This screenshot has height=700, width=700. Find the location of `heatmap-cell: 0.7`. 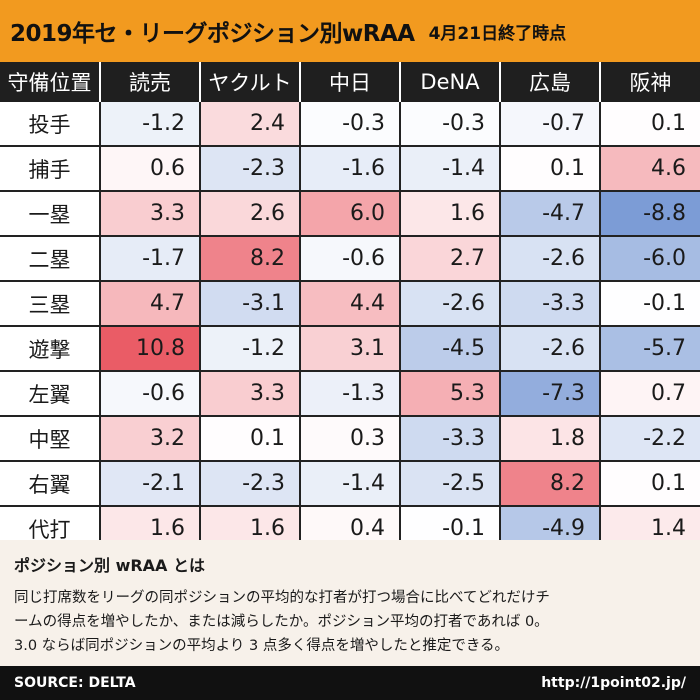

heatmap-cell: 0.7 is located at coordinates (650, 394).